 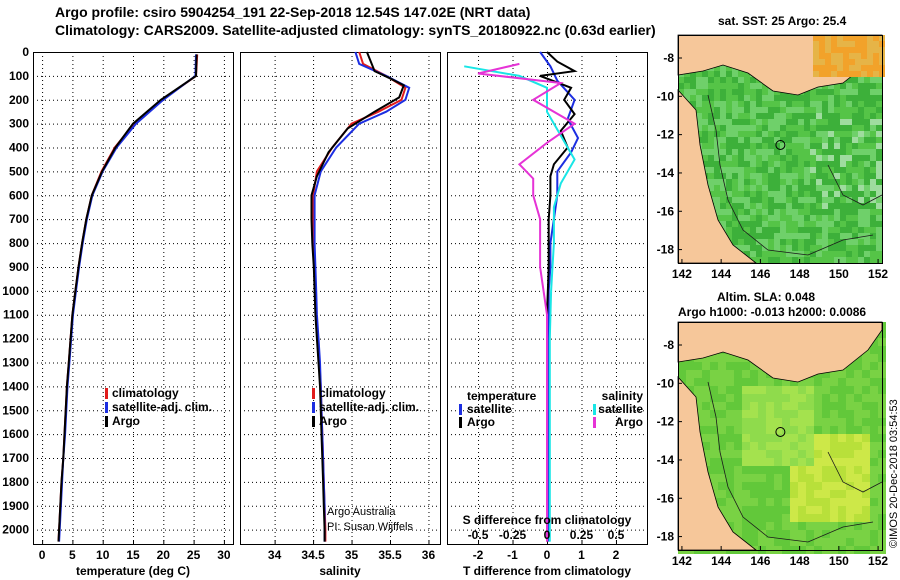 What do you see at coordinates (390, 555) in the screenshot?
I see `x-tick-label: 35.5` at bounding box center [390, 555].